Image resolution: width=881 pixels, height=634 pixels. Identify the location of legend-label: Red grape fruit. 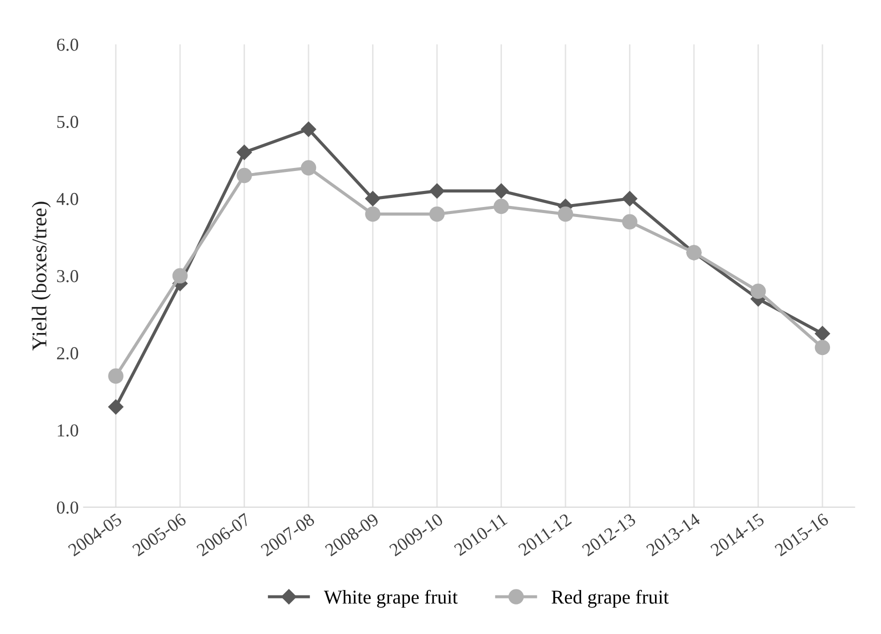
(610, 599).